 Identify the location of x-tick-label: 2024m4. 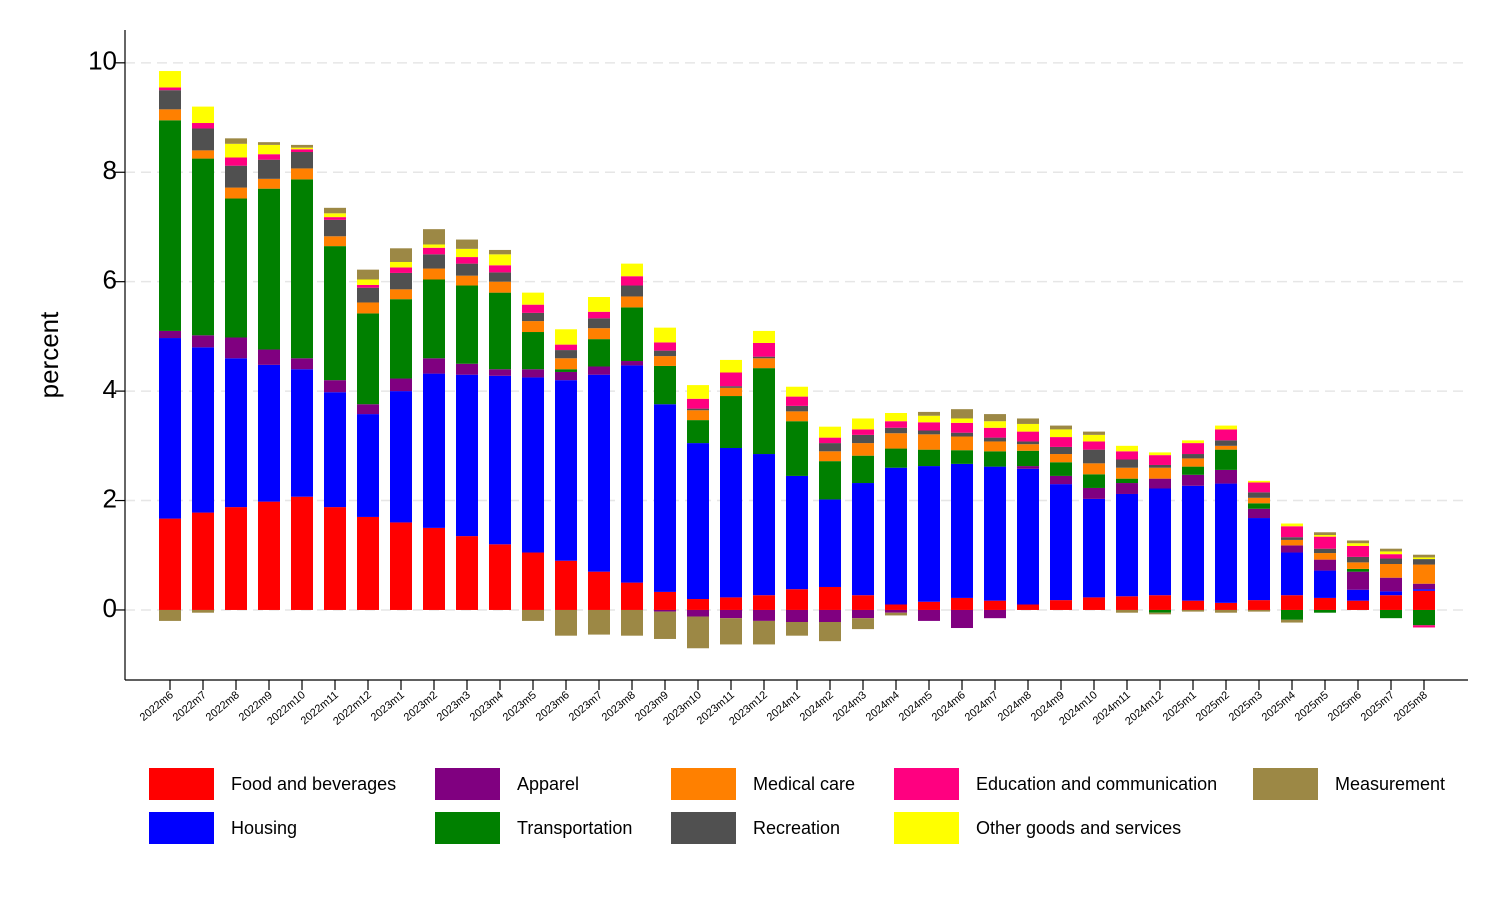
(883, 706).